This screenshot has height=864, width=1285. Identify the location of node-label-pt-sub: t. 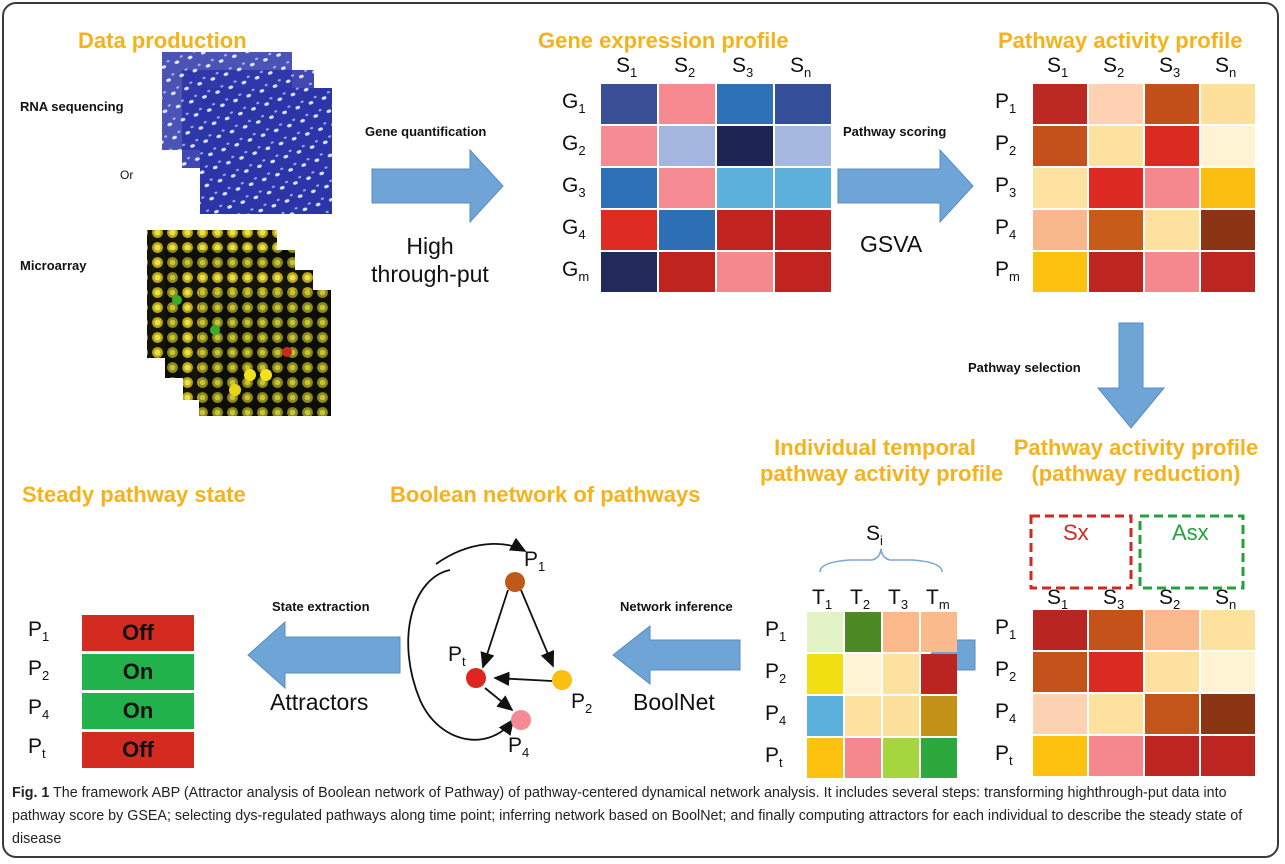
(464, 662).